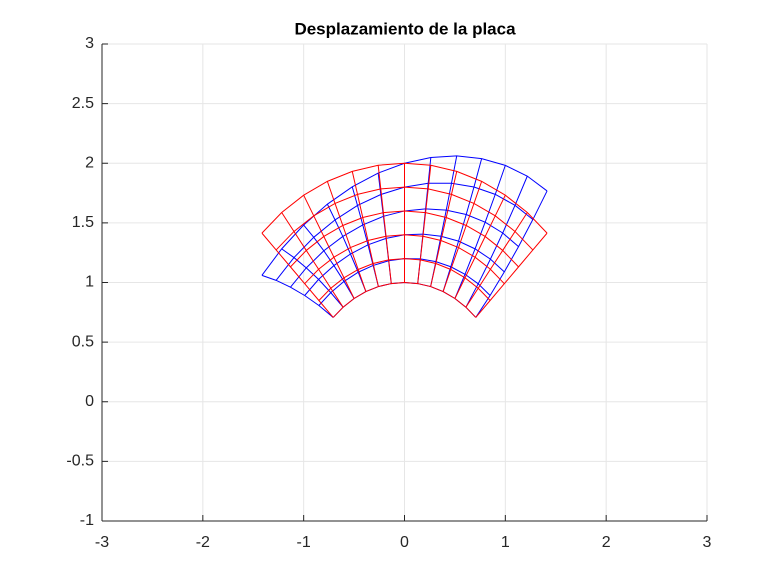  What do you see at coordinates (89, 282) in the screenshot?
I see `y-tick-label: 1` at bounding box center [89, 282].